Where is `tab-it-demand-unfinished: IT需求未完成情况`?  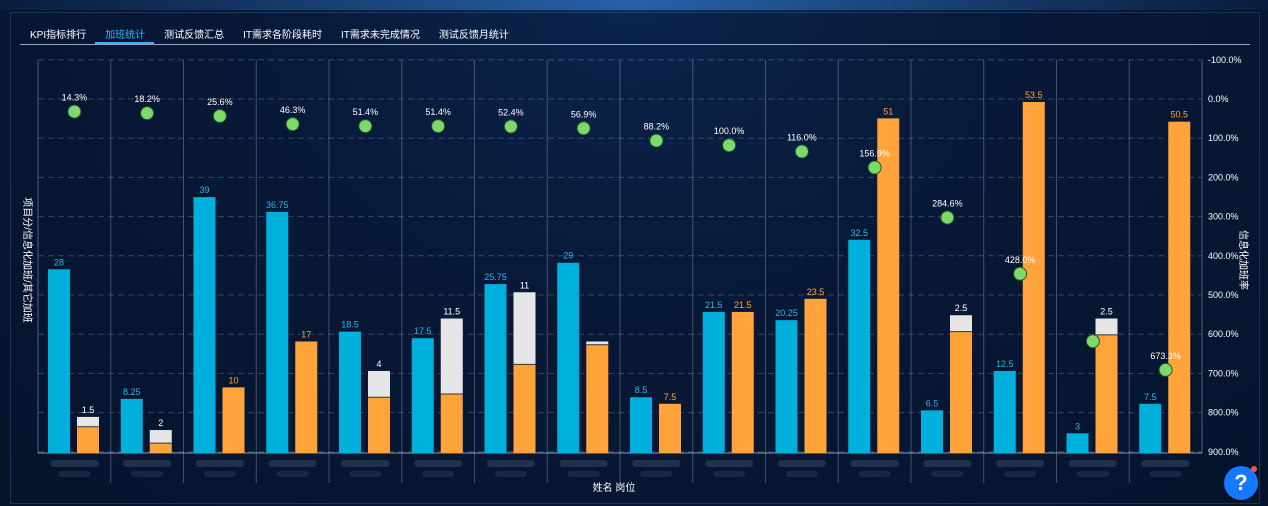 tab-it-demand-unfinished: IT需求未完成情况 is located at coordinates (380, 35).